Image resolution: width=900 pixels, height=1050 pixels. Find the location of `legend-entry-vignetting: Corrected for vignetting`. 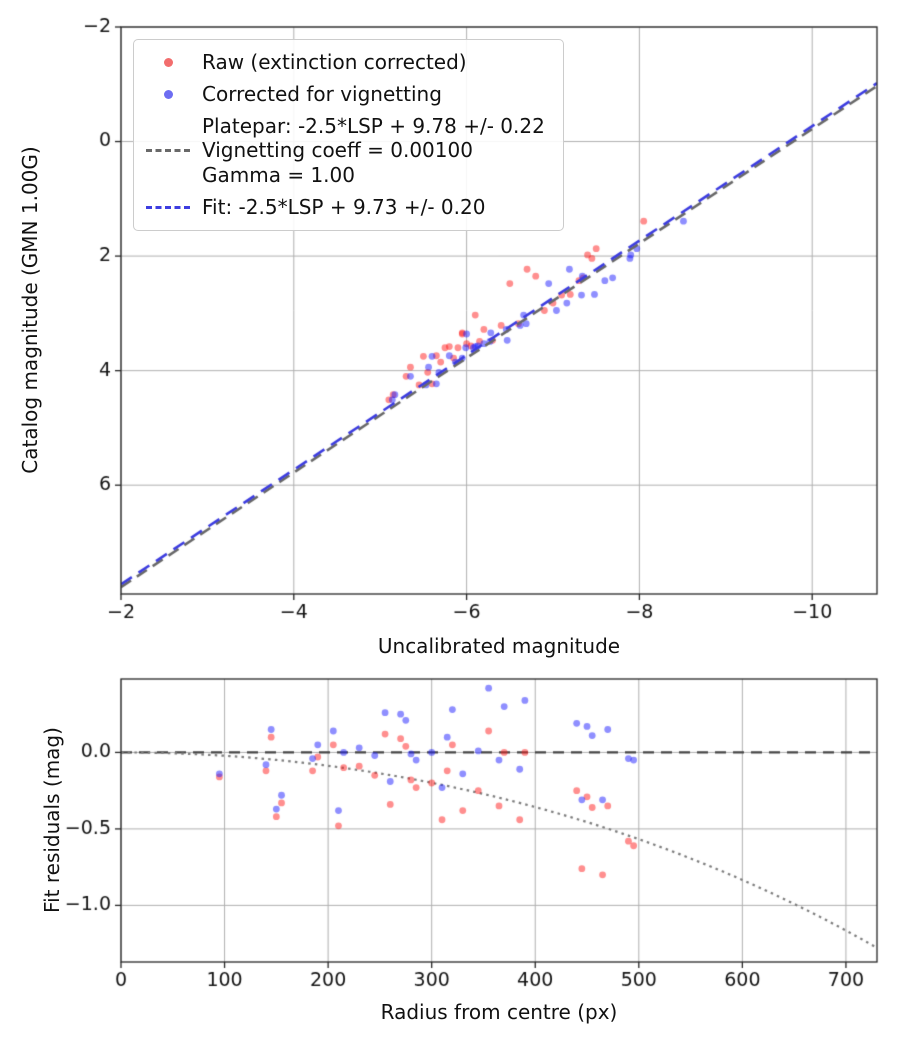

legend-entry-vignetting: Corrected for vignetting is located at coordinates (345, 94).